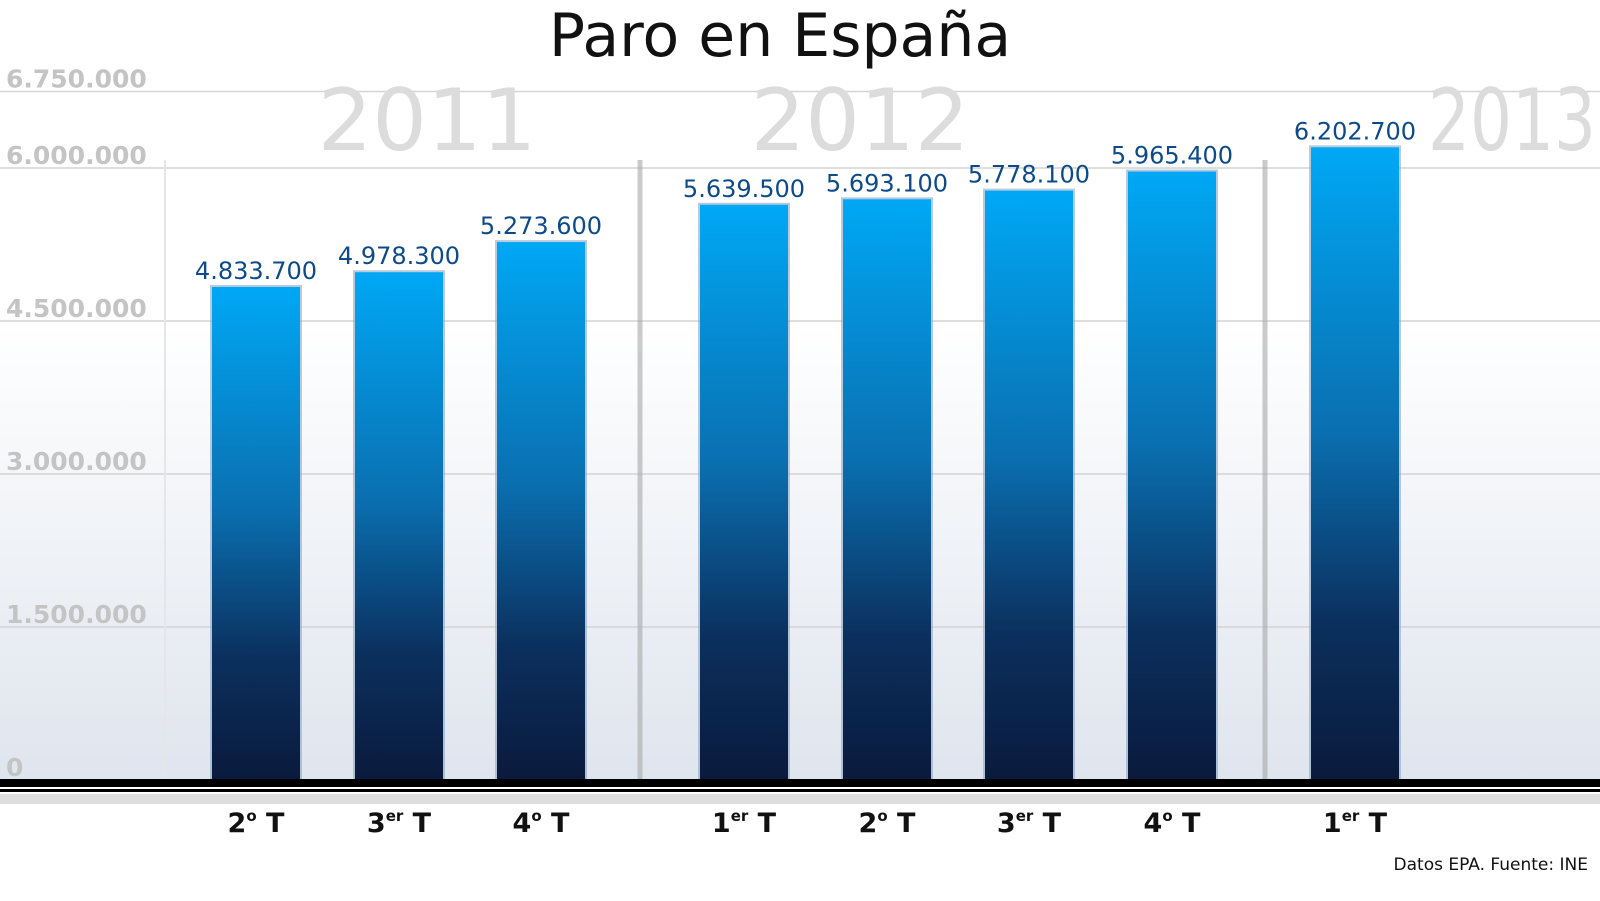 The image size is (1600, 901). I want to click on x-axis-line, so click(800, 791).